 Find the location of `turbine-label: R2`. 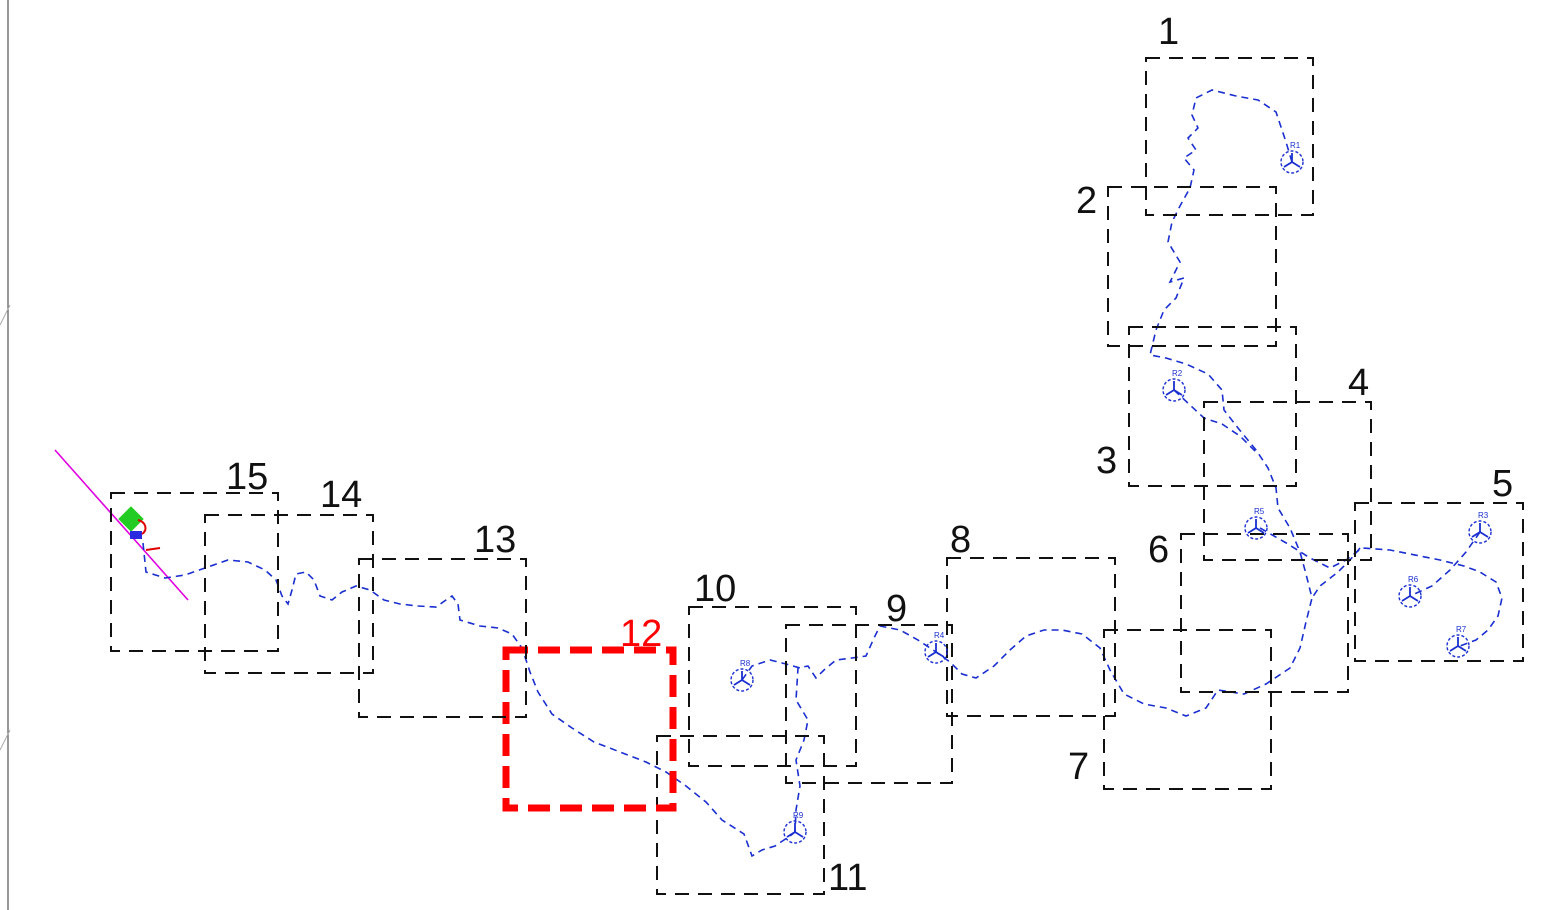

turbine-label: R2 is located at coordinates (1177, 373).